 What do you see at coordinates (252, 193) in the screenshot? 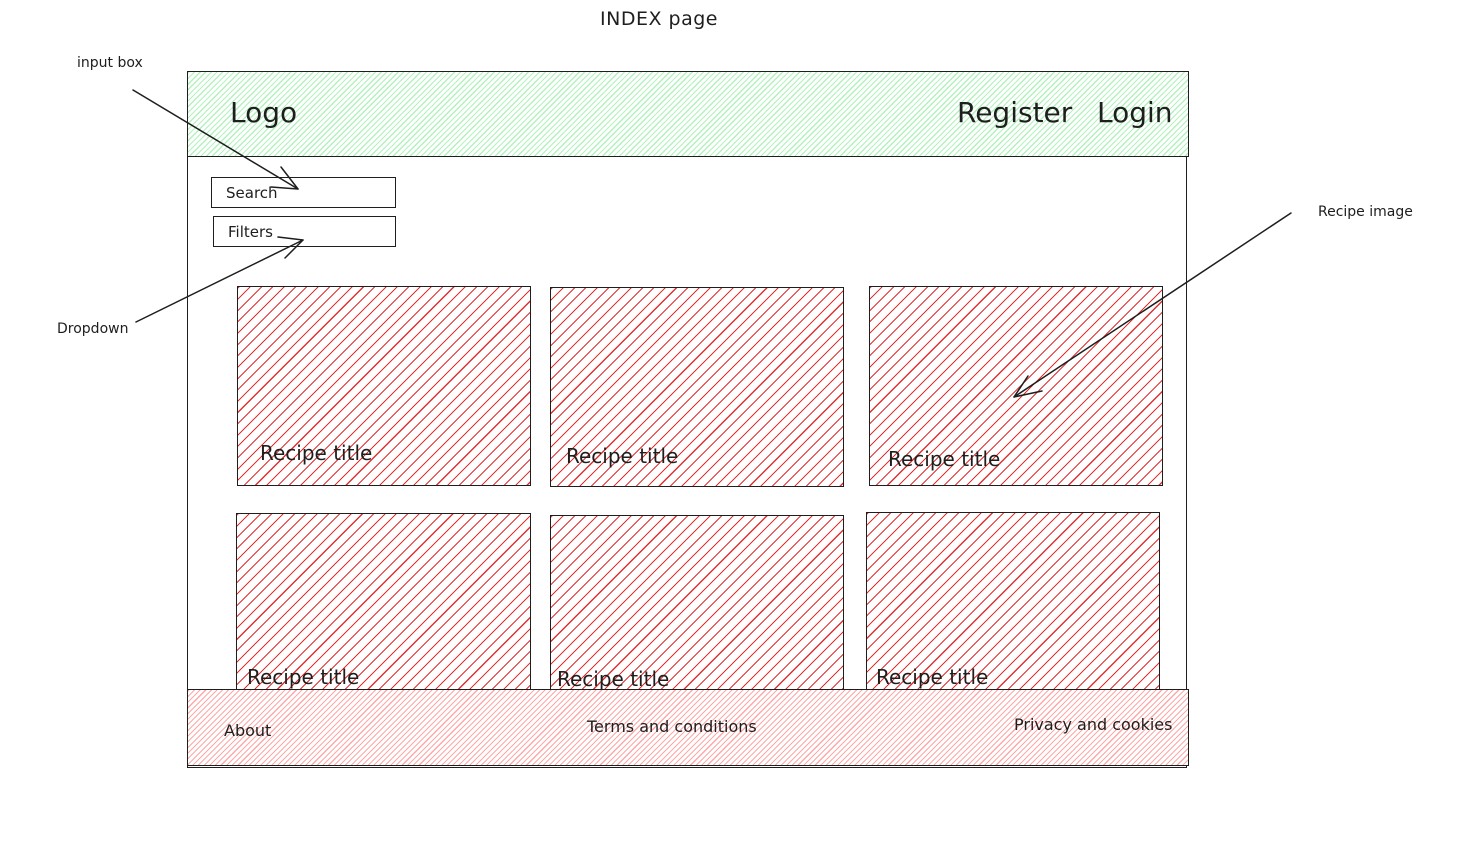
I see `search-input-label: Search` at bounding box center [252, 193].